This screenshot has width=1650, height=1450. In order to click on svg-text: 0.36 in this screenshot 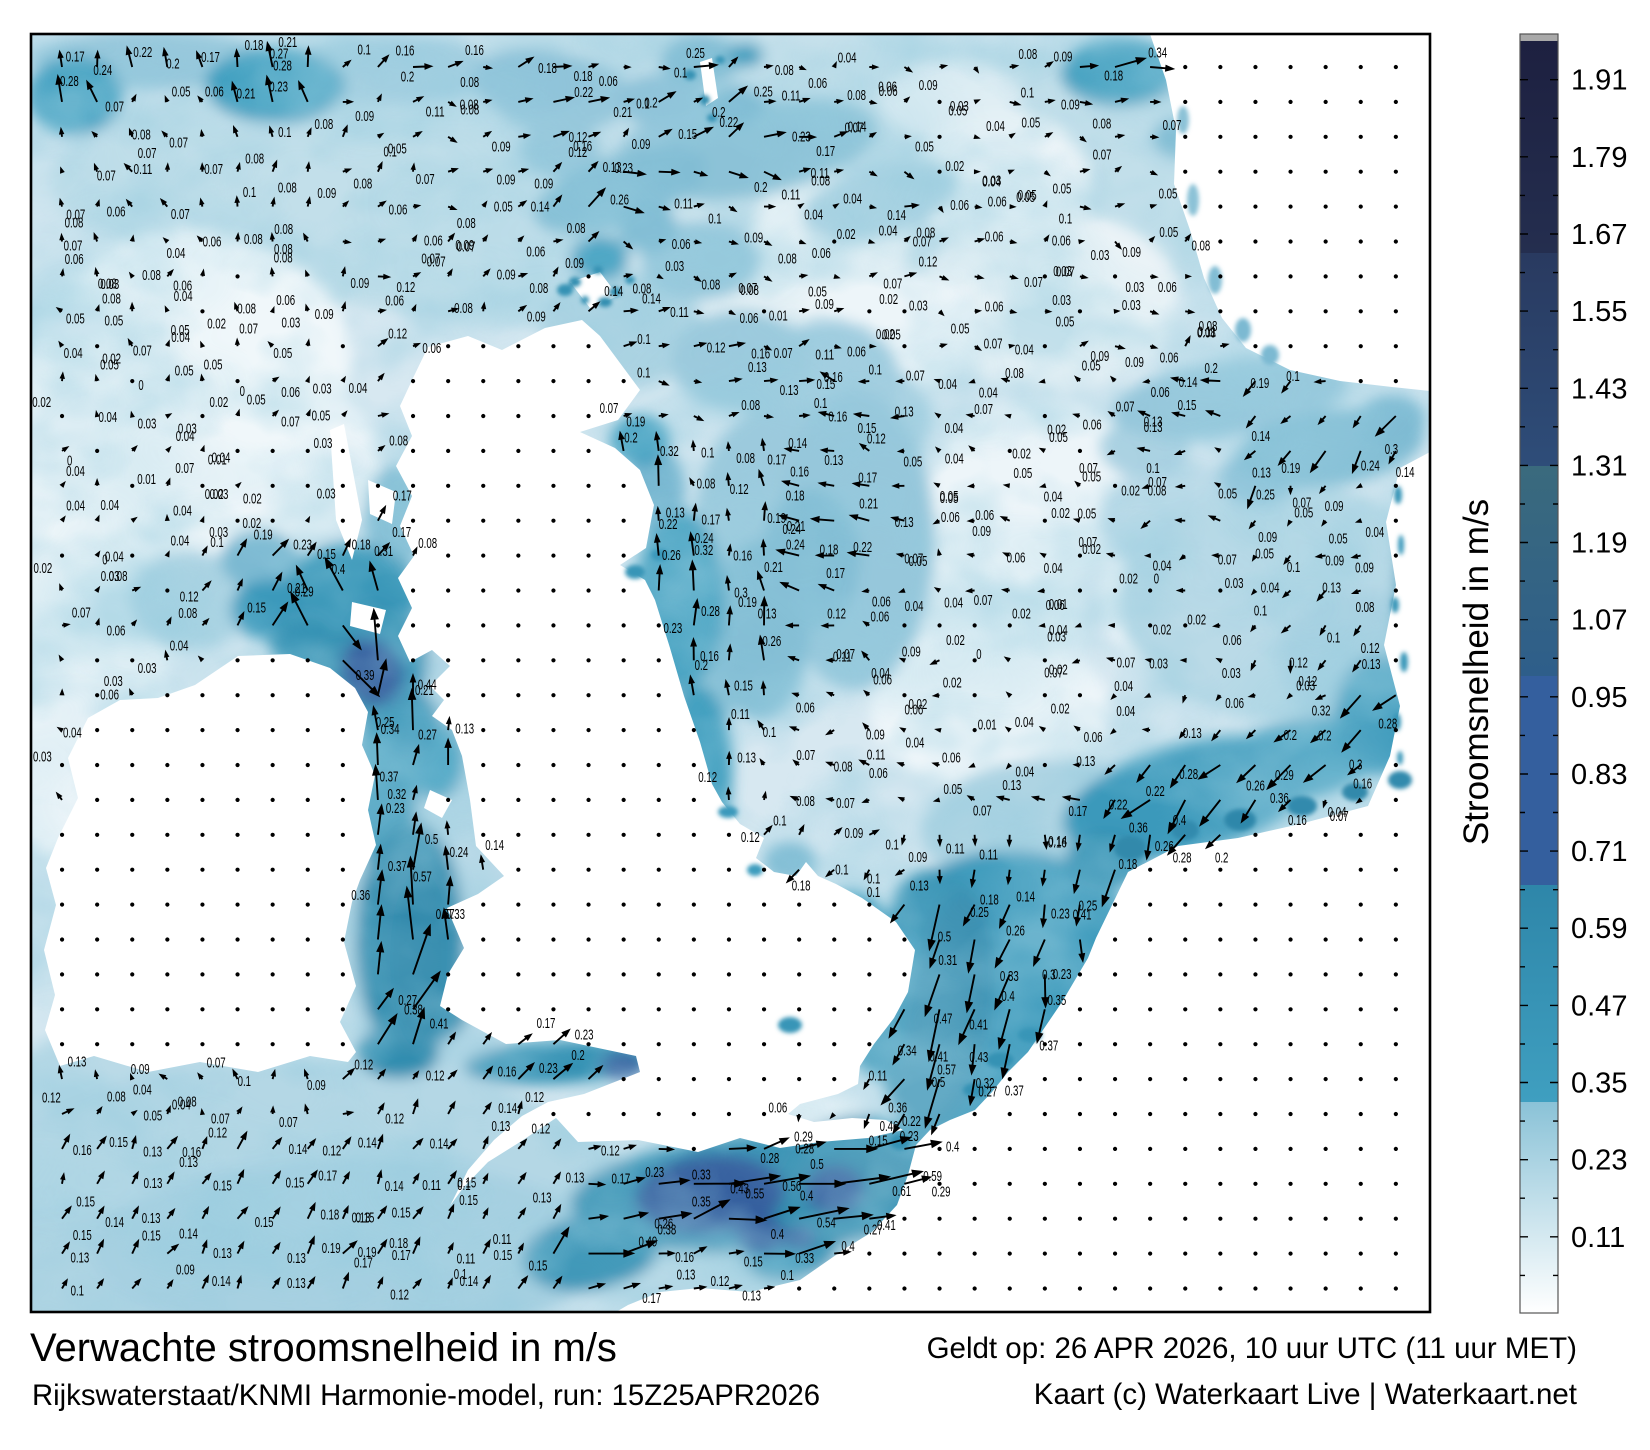, I will do `click(1138, 829)`.